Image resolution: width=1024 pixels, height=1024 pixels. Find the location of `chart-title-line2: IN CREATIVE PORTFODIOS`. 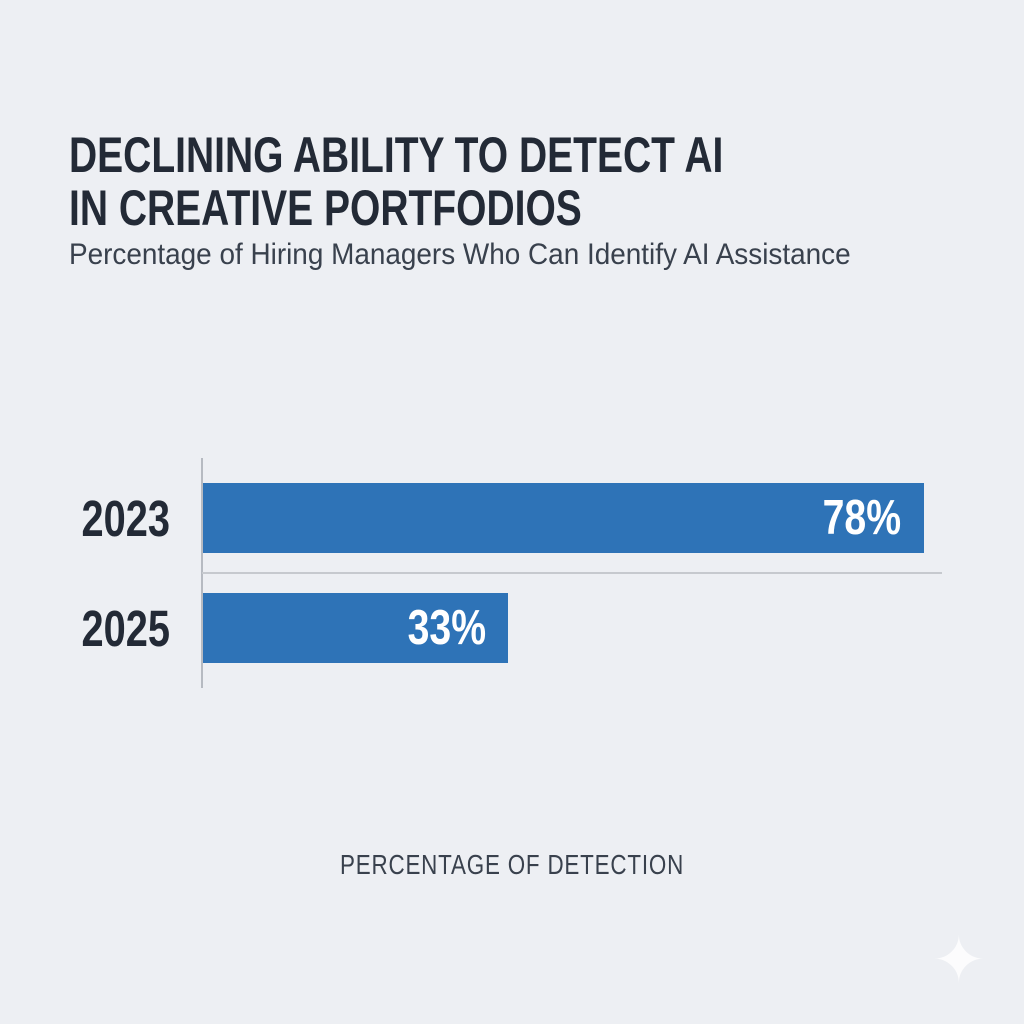

chart-title-line2: IN CREATIVE PORTFODIOS is located at coordinates (325, 208).